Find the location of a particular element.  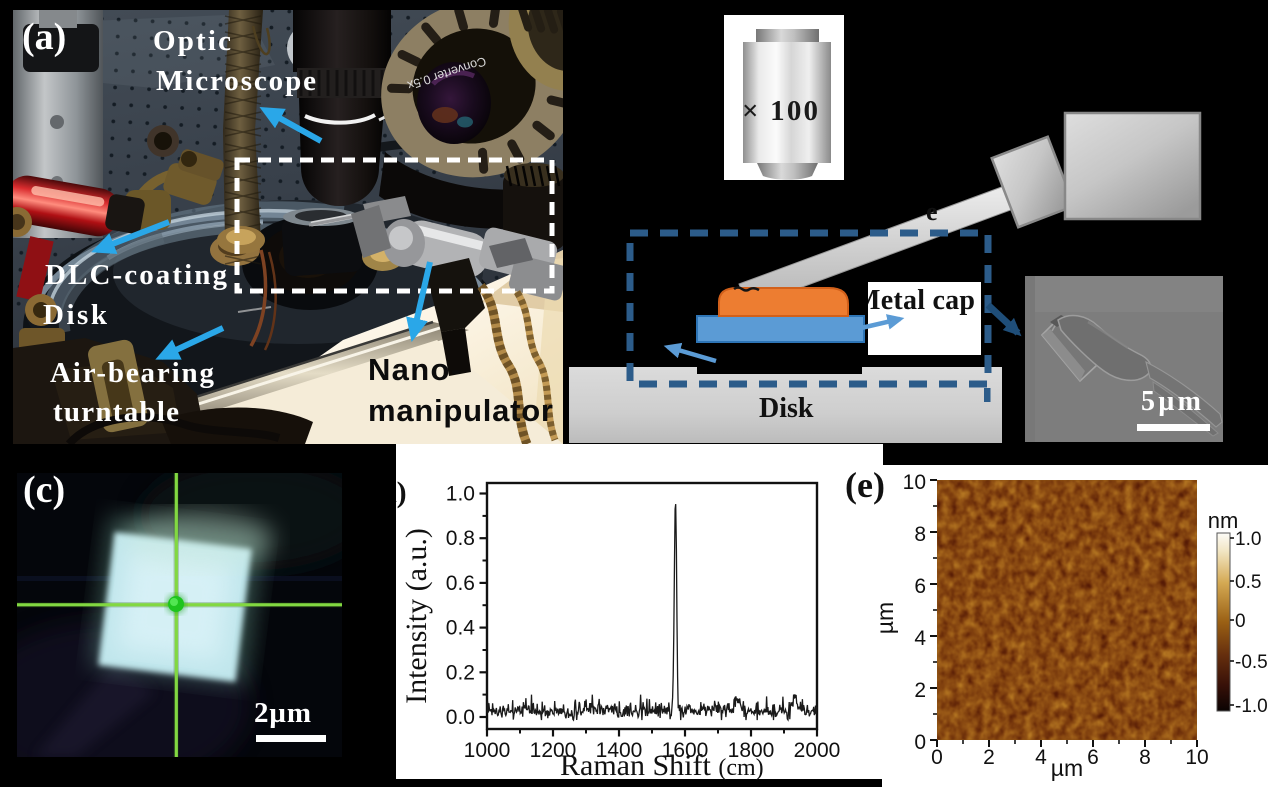

svg-text: 2µm is located at coordinates (282, 713).